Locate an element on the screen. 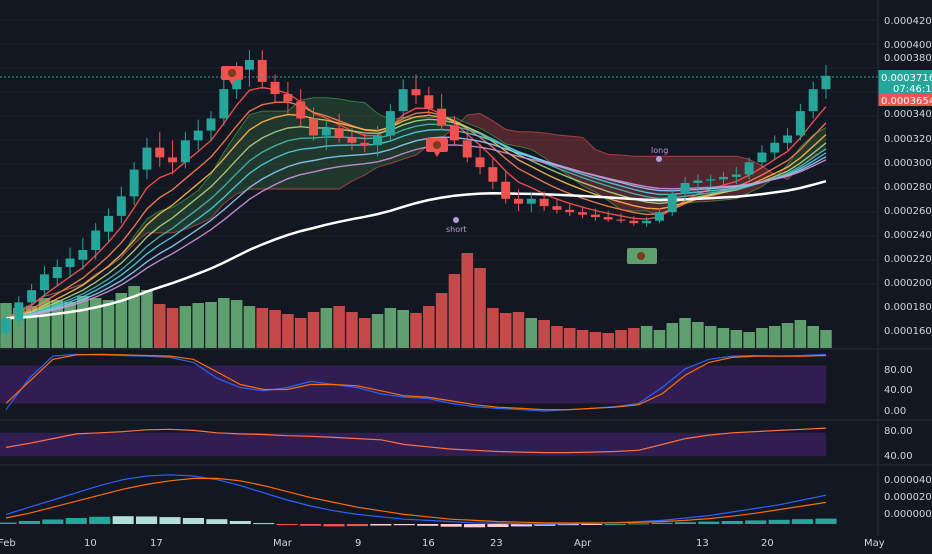 The height and width of the screenshot is (554, 932). short-signal-marker: short is located at coordinates (456, 225).